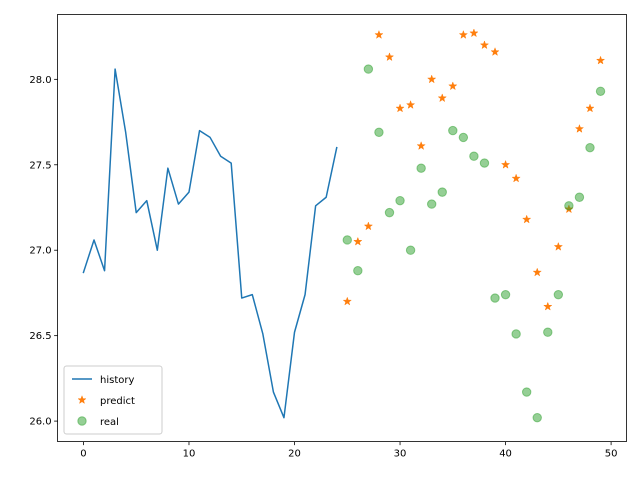 The image size is (640, 484). I want to click on x-tick-label: 30, so click(400, 454).